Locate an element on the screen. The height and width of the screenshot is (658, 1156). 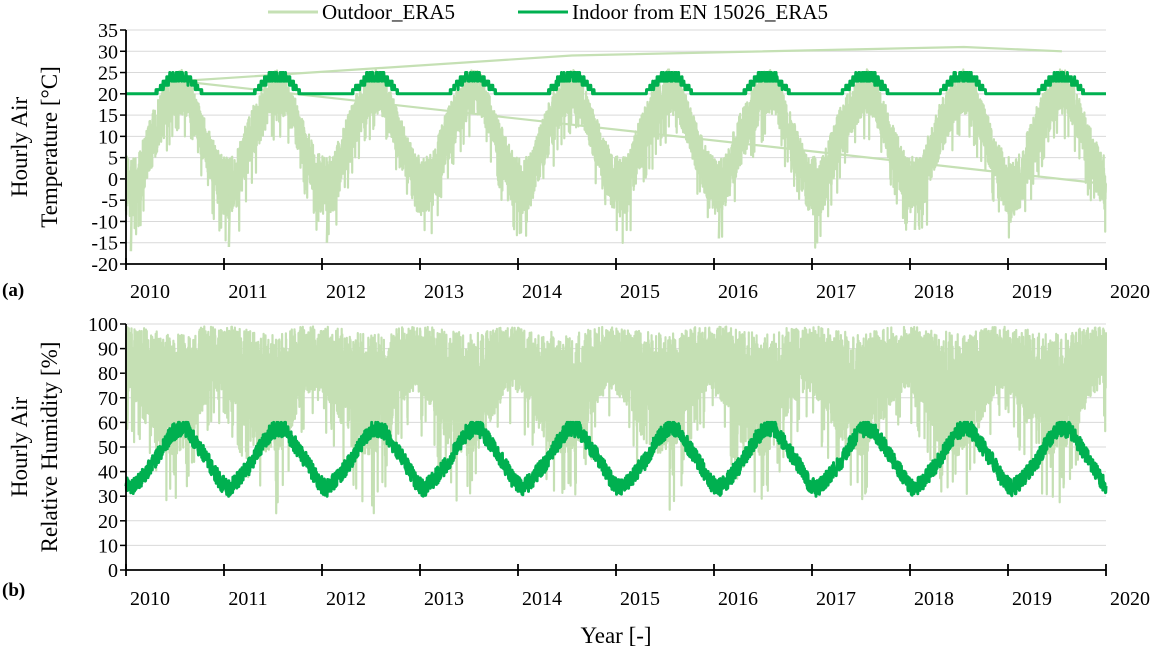
y-axis-title: Temperature [°C] is located at coordinates (49, 146).